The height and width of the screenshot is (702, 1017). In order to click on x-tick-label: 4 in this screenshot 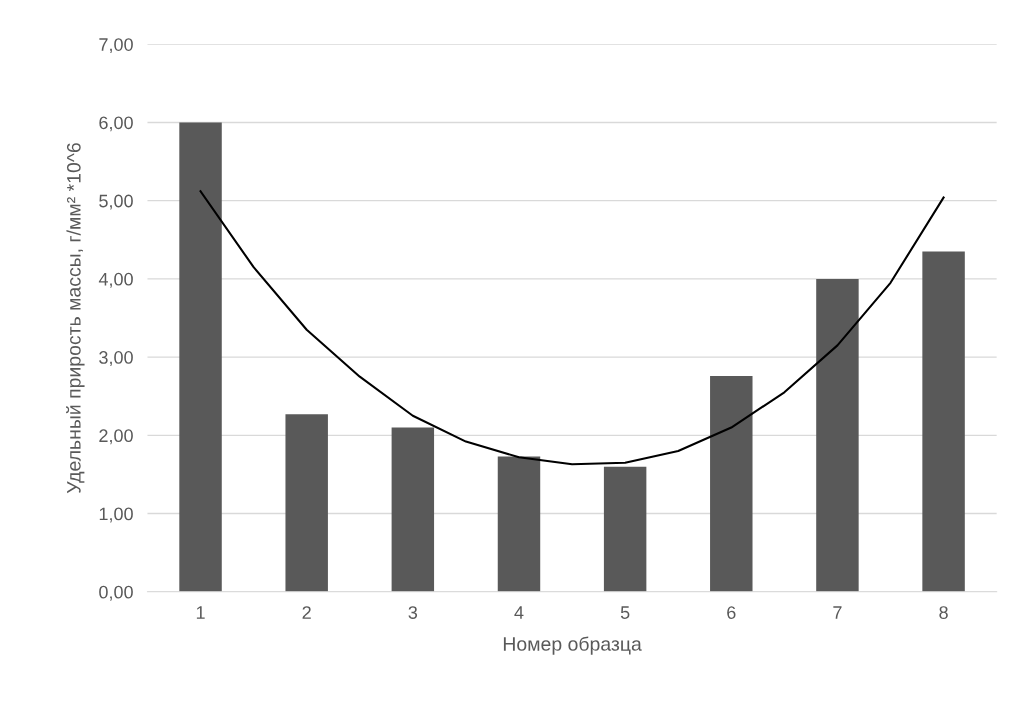, I will do `click(519, 612)`.